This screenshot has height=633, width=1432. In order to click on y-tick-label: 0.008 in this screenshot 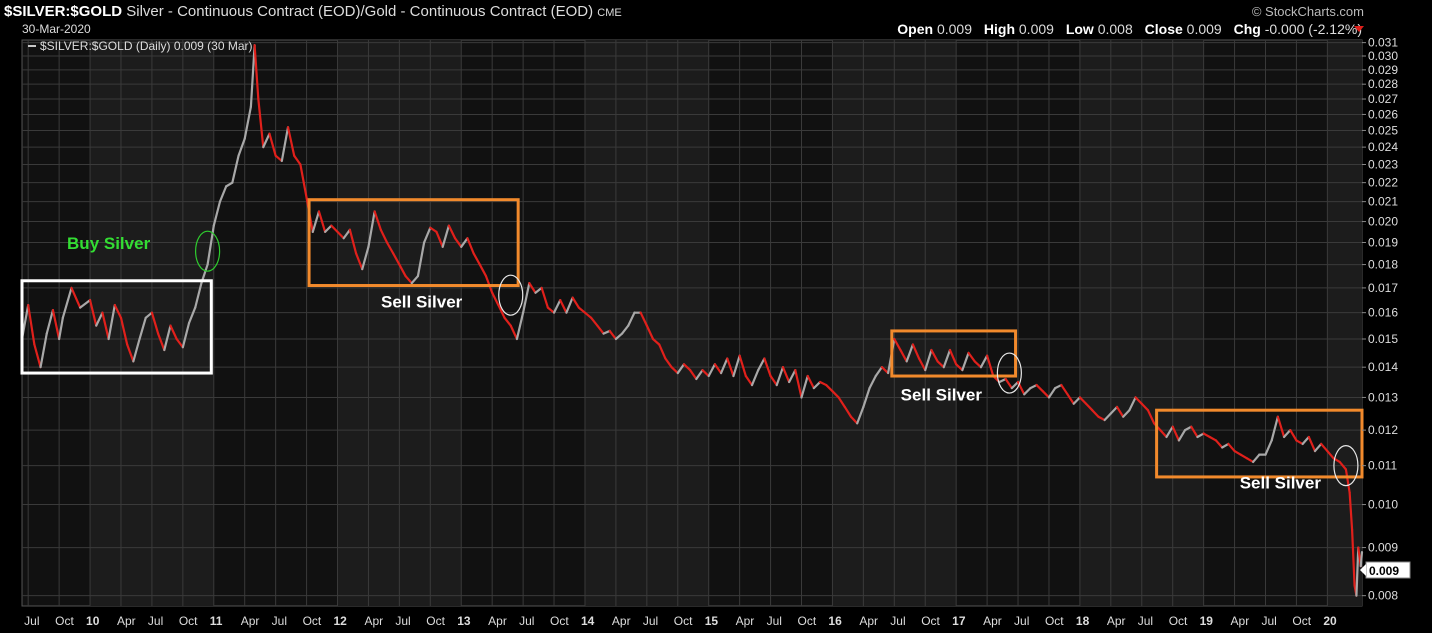, I will do `click(1383, 596)`.